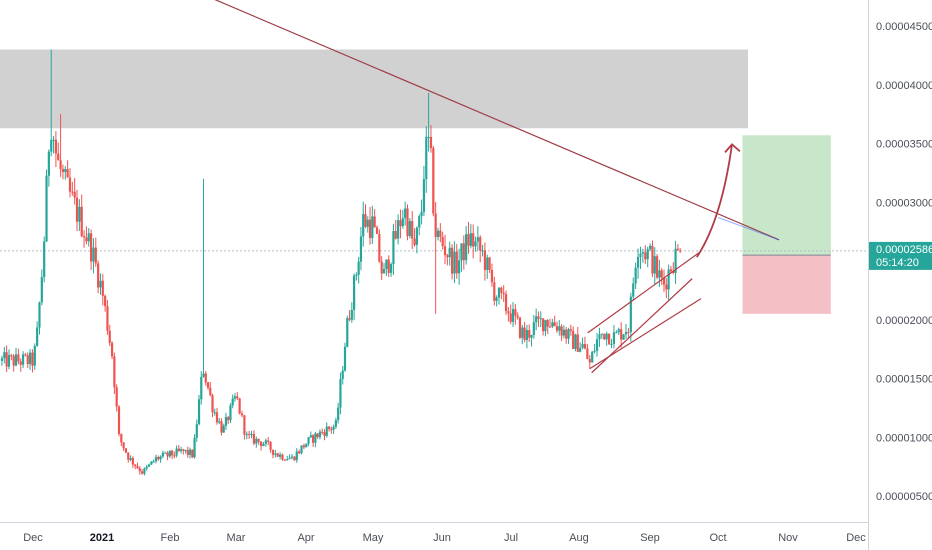 This screenshot has height=550, width=932. Describe the element at coordinates (511, 538) in the screenshot. I see `x-tick-label: Jul` at that location.